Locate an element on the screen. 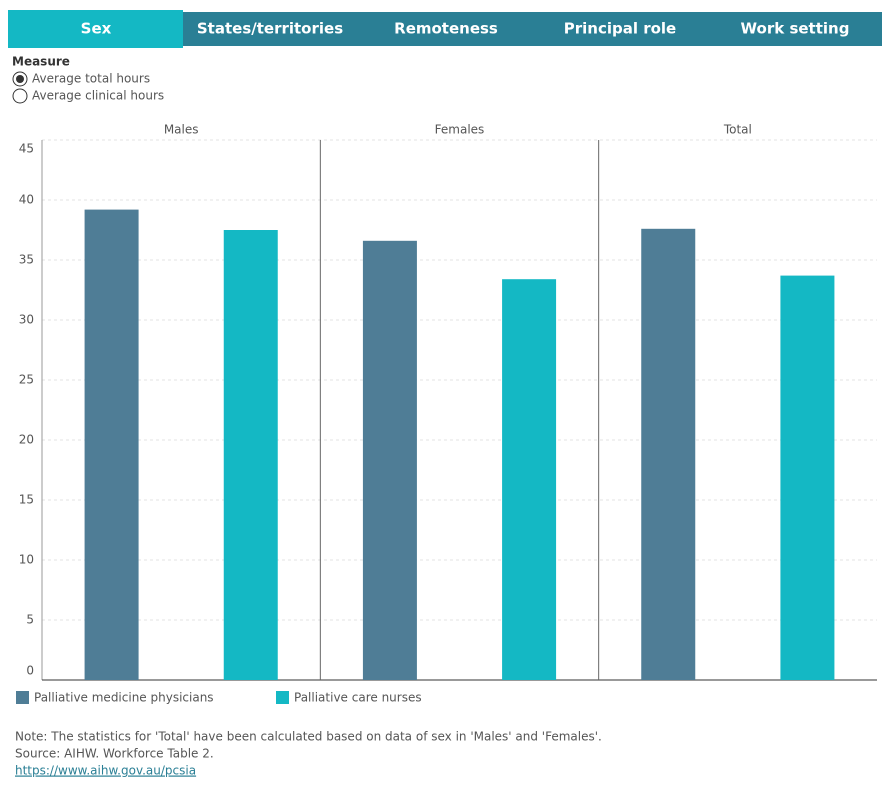 Image resolution: width=890 pixels, height=800 pixels. tab: Sex is located at coordinates (96, 29).